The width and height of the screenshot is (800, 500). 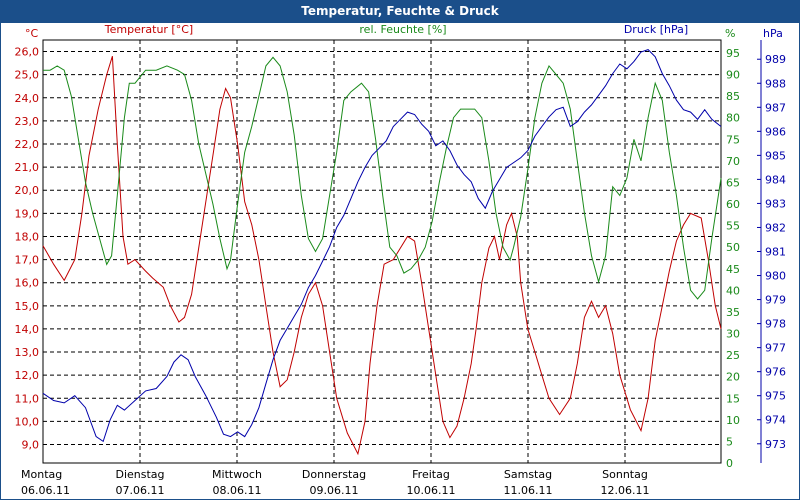 I want to click on pressure-tick-label: 978, so click(x=775, y=324).